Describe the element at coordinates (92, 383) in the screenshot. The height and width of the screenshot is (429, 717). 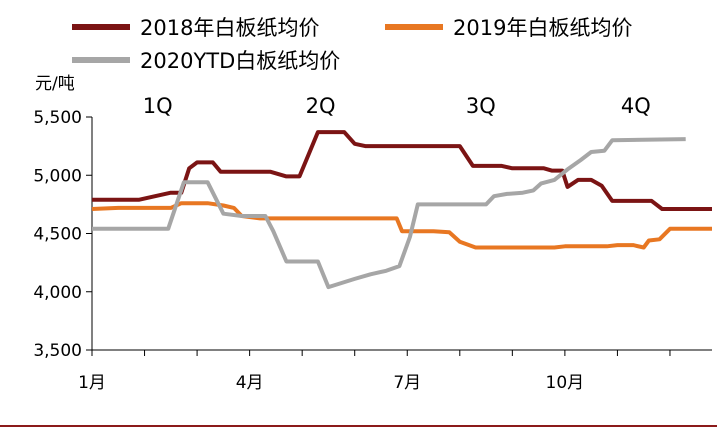
I see `x-tick-label: 1月` at that location.